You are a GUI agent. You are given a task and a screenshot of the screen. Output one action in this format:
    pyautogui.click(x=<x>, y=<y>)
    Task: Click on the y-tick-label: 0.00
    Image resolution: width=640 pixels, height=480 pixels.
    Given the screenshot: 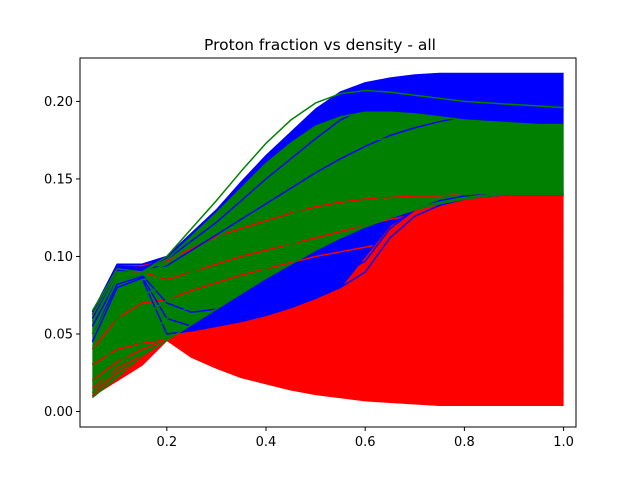 What is the action you would take?
    pyautogui.click(x=58, y=412)
    